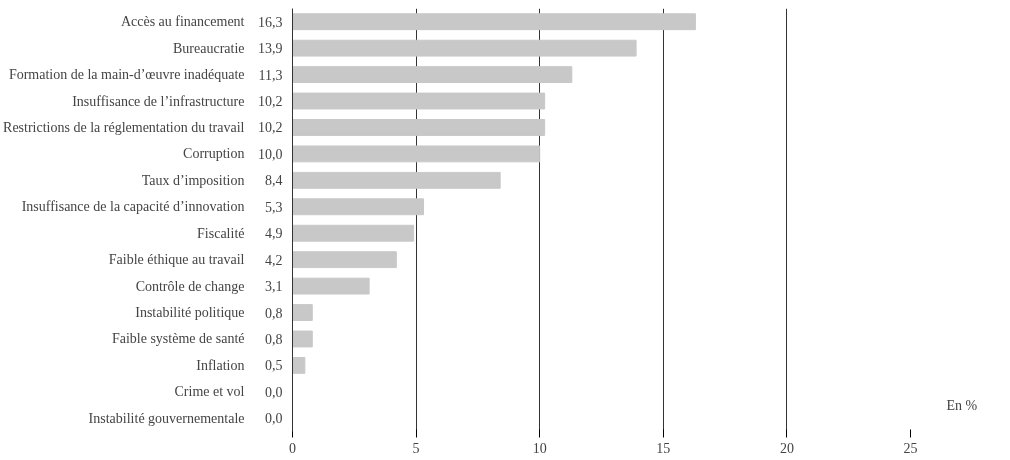 Image resolution: width=1010 pixels, height=460 pixels. Describe the element at coordinates (190, 286) in the screenshot. I see `y-tick-label: Contrôle de change` at that location.